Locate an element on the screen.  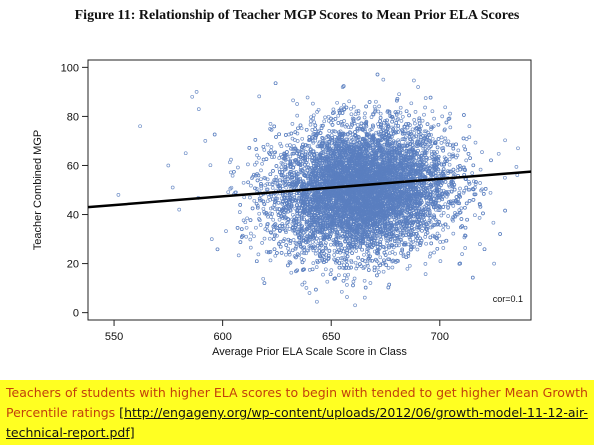
y-tick-label: 60 is located at coordinates (73, 166).